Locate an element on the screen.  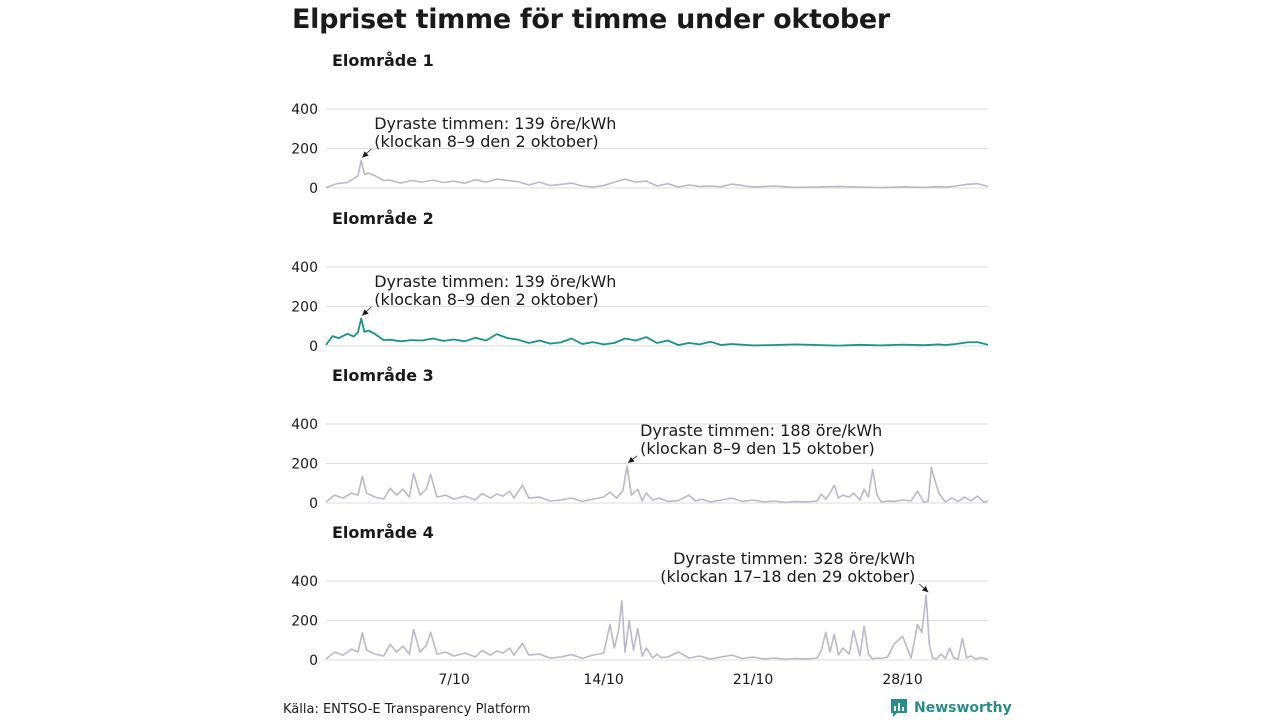
brand-name: Newsworthy is located at coordinates (963, 708).